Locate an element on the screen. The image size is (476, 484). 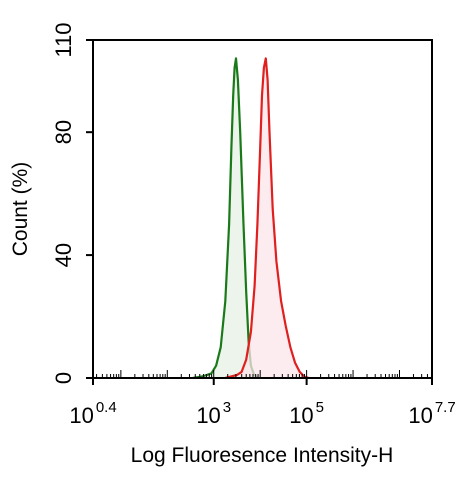
x-tick-label: 10 5 is located at coordinates (306, 413).